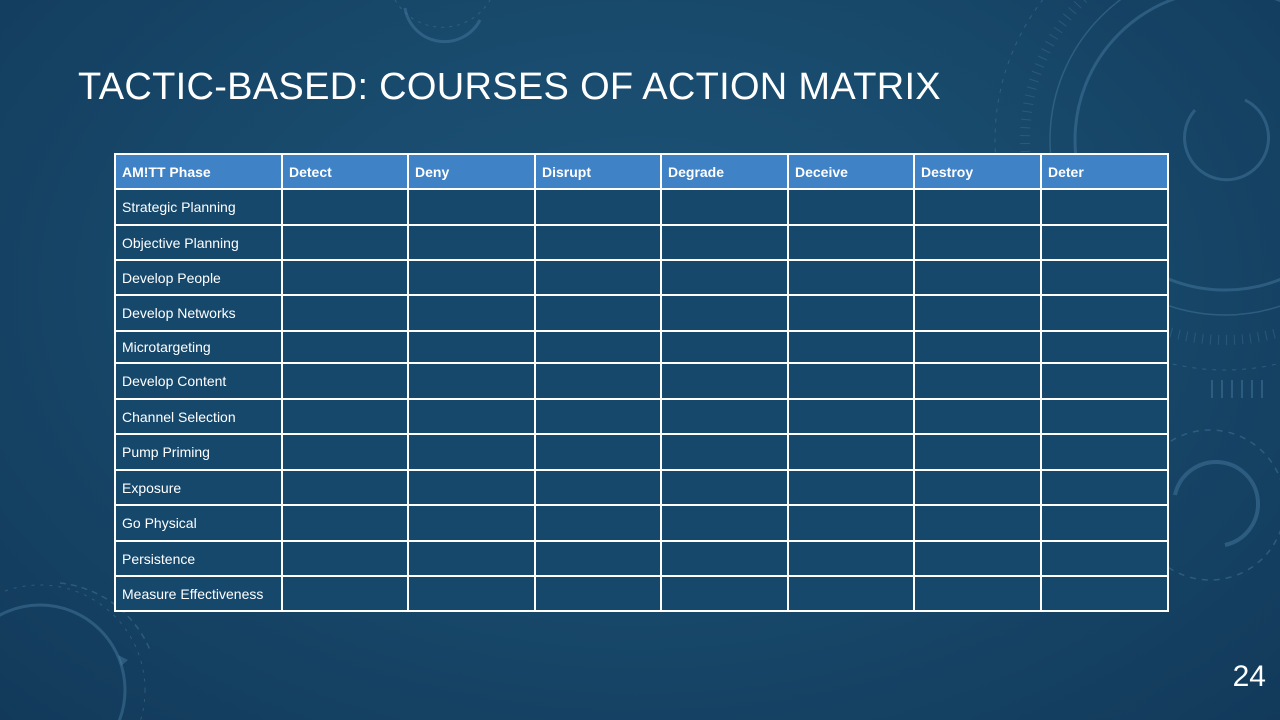  I want to click on table-row: Strategic Planning, so click(641, 207).